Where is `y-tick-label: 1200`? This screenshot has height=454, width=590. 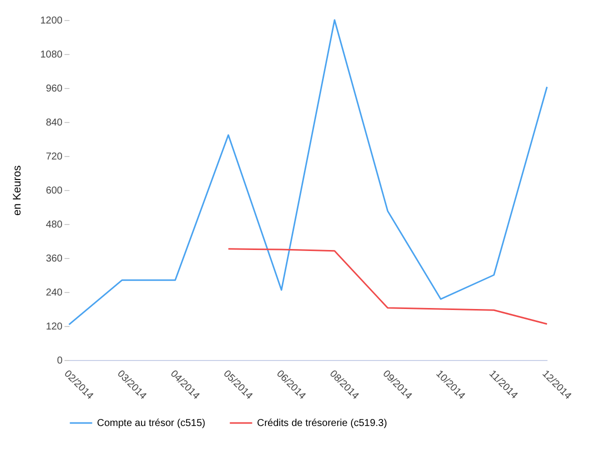
y-tick-label: 1200 is located at coordinates (51, 21).